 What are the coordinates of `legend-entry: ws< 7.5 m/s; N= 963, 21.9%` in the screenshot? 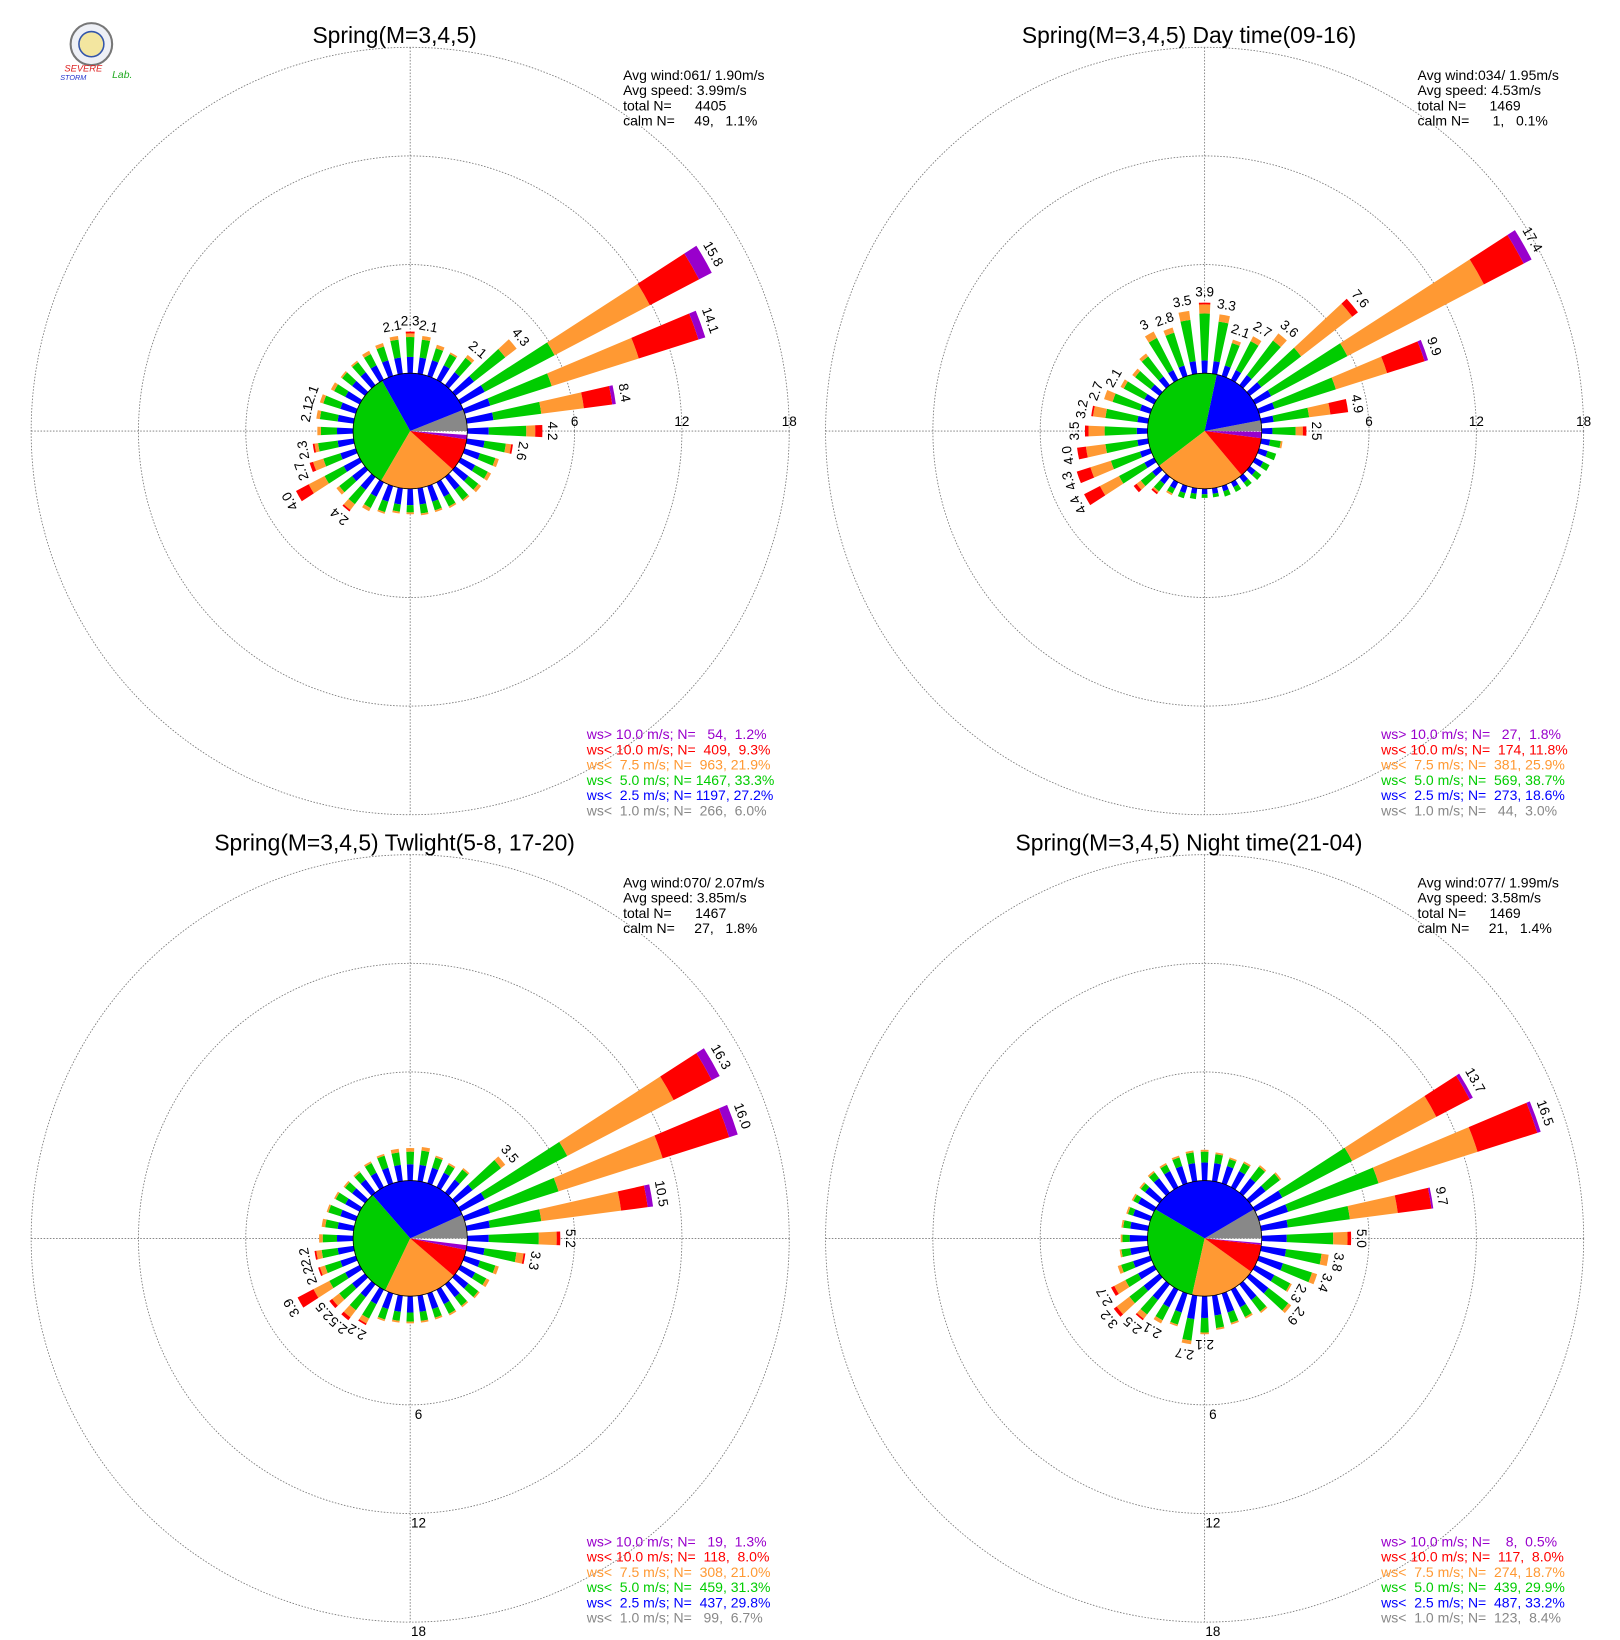 It's located at (678, 764).